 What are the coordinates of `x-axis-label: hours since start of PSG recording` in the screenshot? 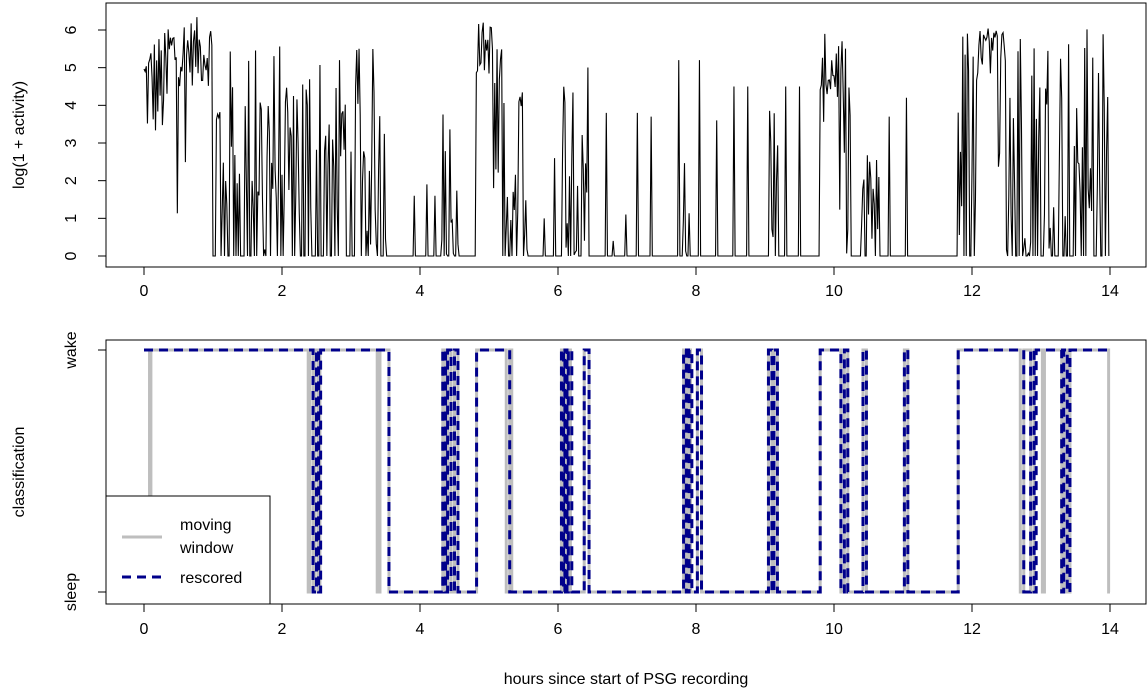 It's located at (626, 679).